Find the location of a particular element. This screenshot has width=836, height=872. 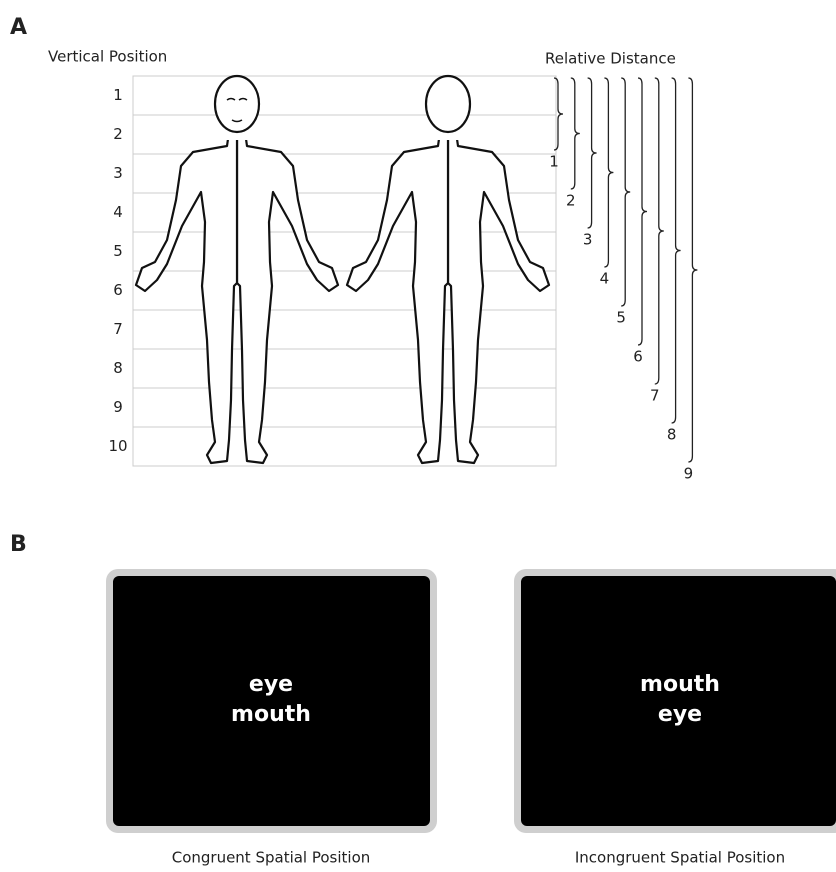

axis-title: Vertical Position is located at coordinates (107, 57).